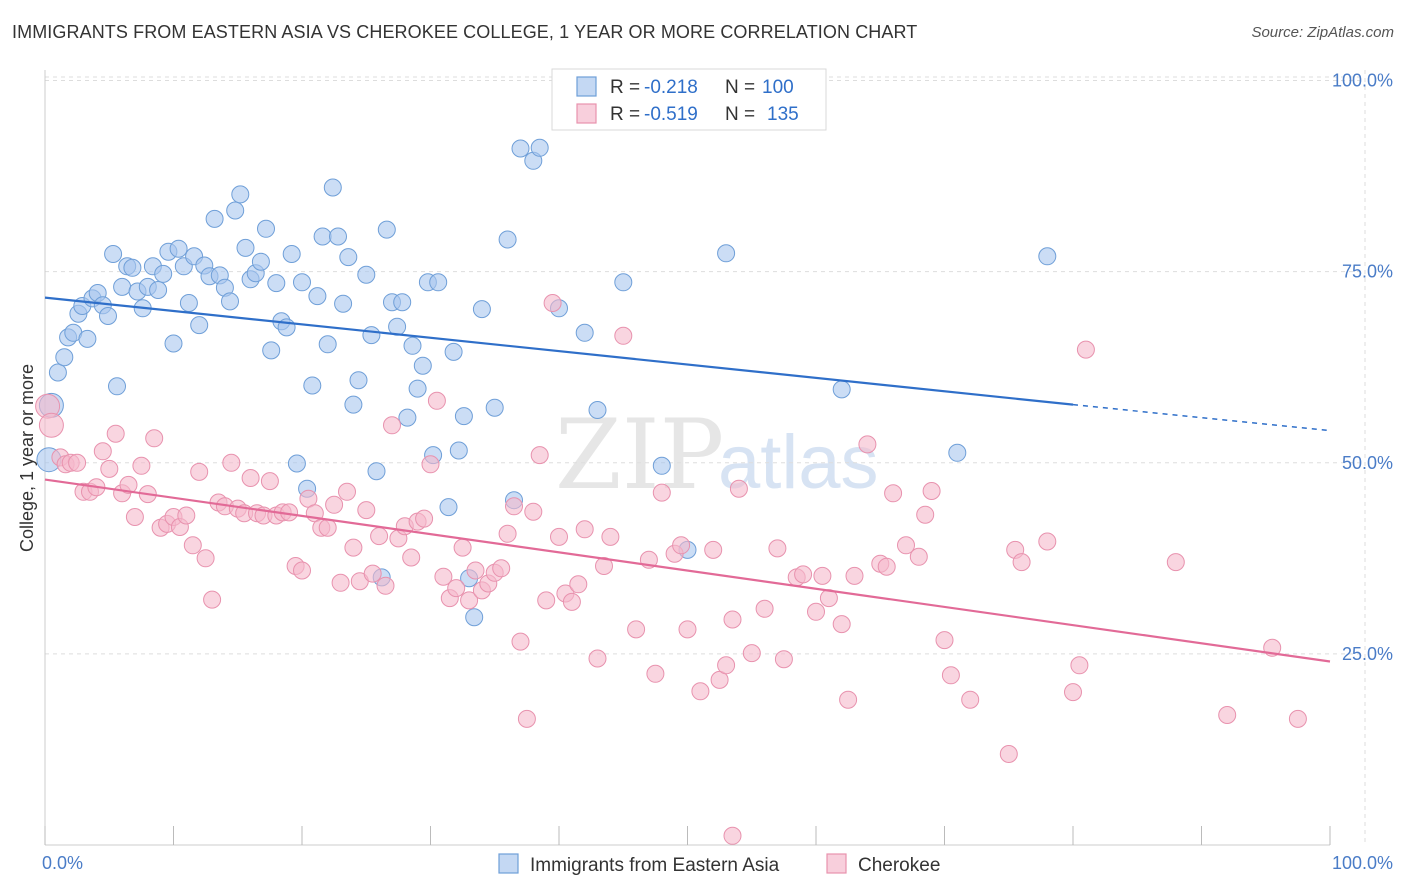 This screenshot has height=892, width=1406. What do you see at coordinates (586, 86) in the screenshot?
I see `legend-swatch-blue` at bounding box center [586, 86].